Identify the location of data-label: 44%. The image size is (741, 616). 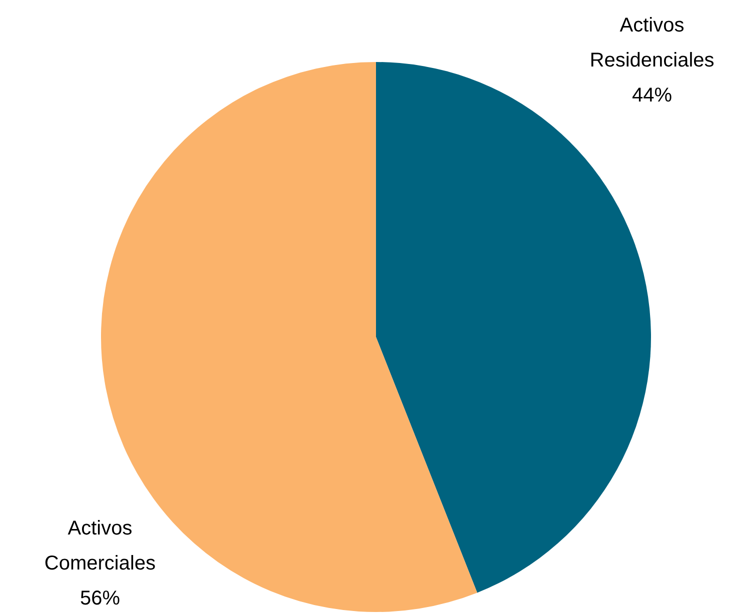
(652, 95).